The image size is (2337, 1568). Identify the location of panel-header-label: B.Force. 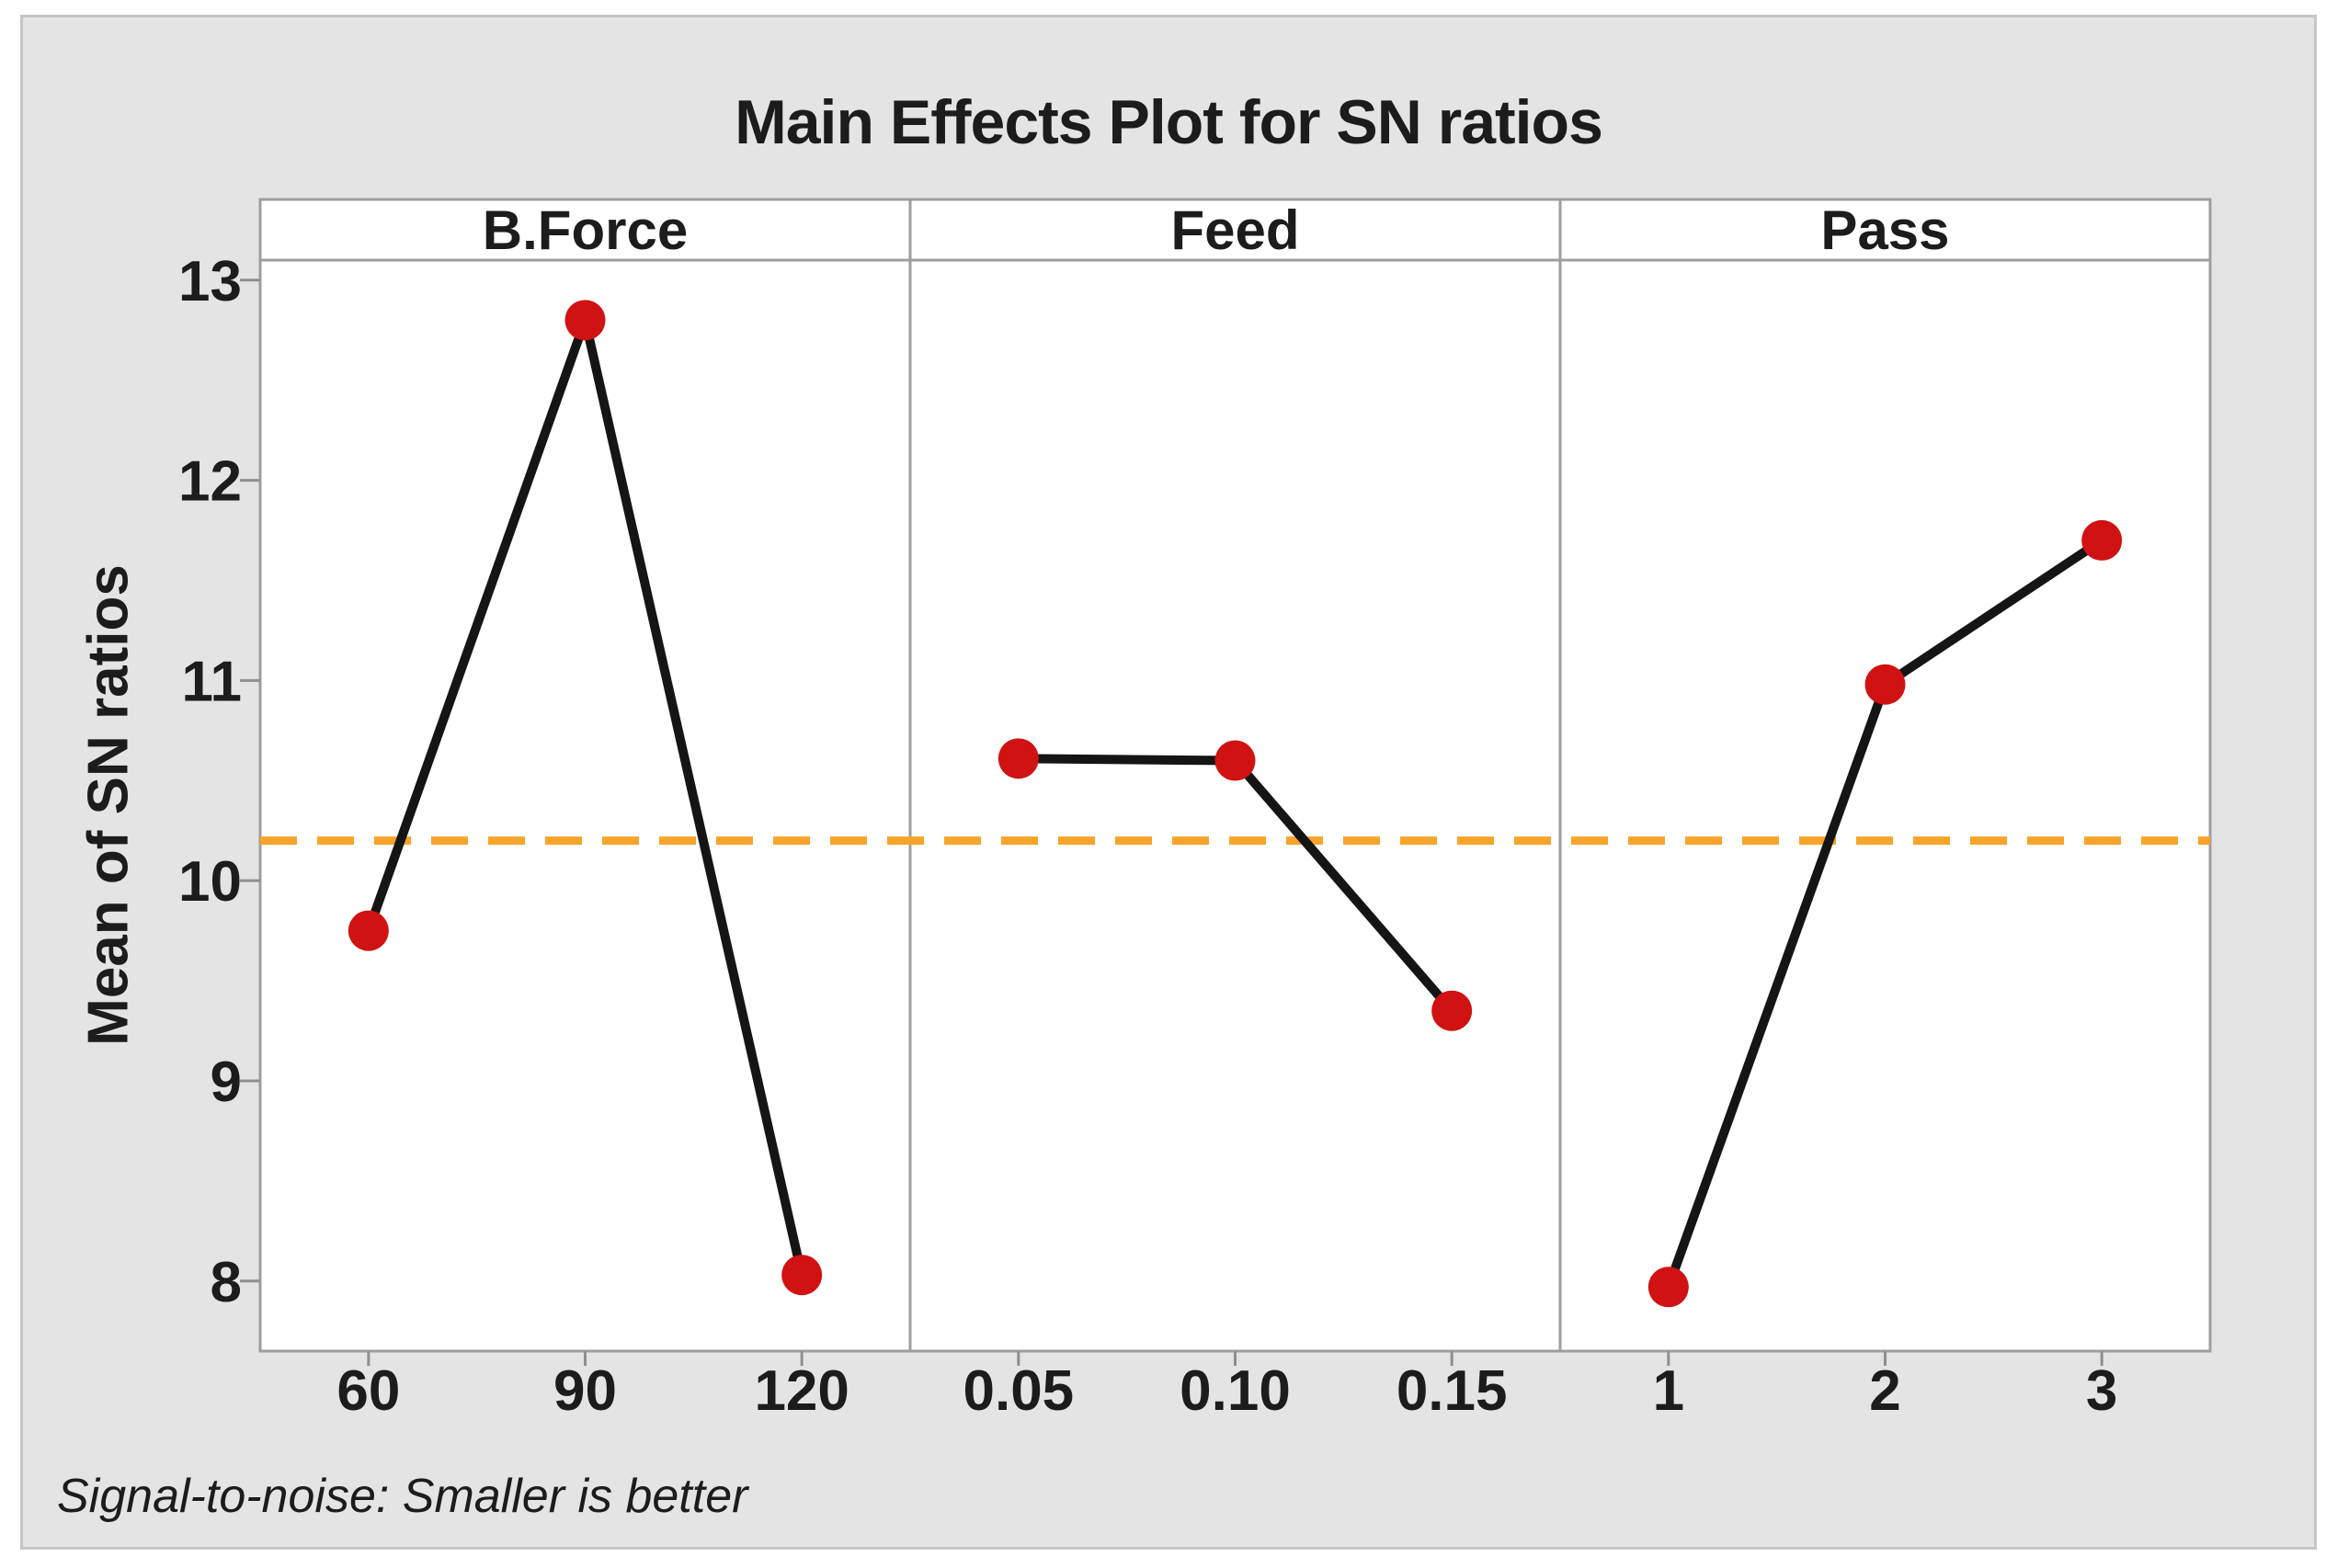
(585, 230).